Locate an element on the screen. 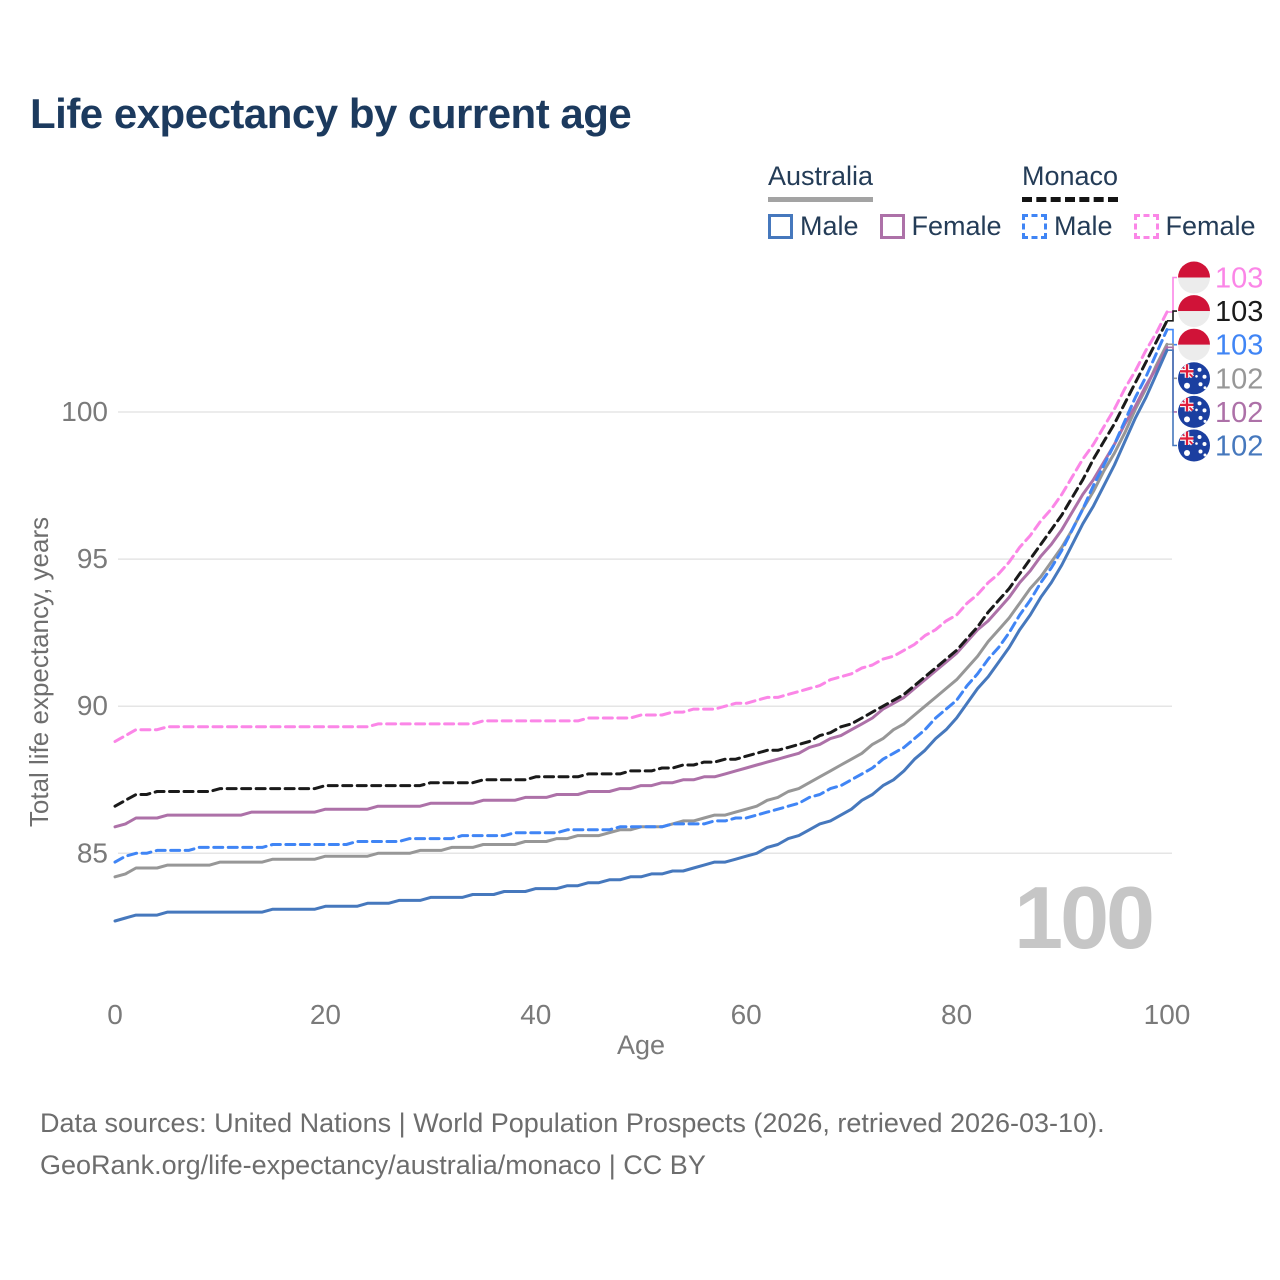  legend-header-monaco: Monaco is located at coordinates (1070, 181).